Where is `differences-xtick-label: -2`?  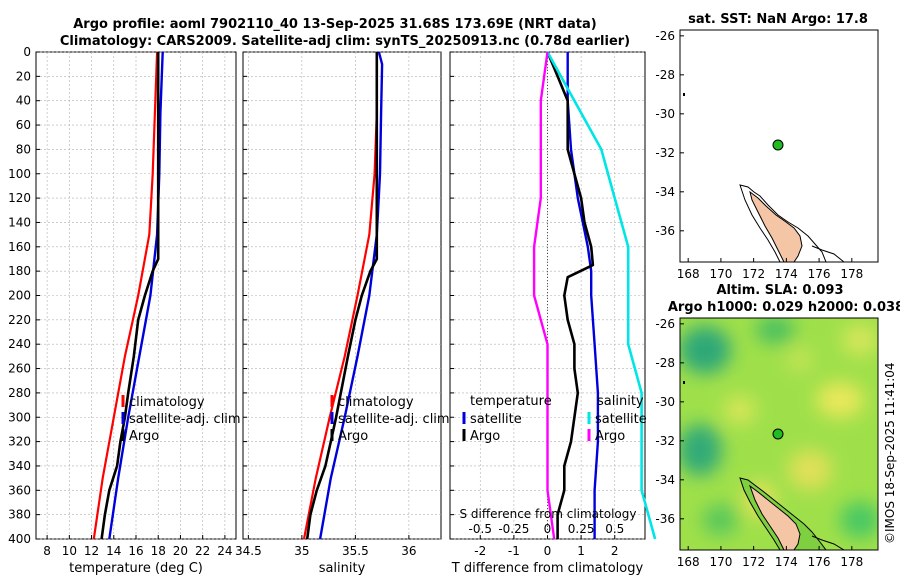
differences-xtick-label: -2 is located at coordinates (480, 551).